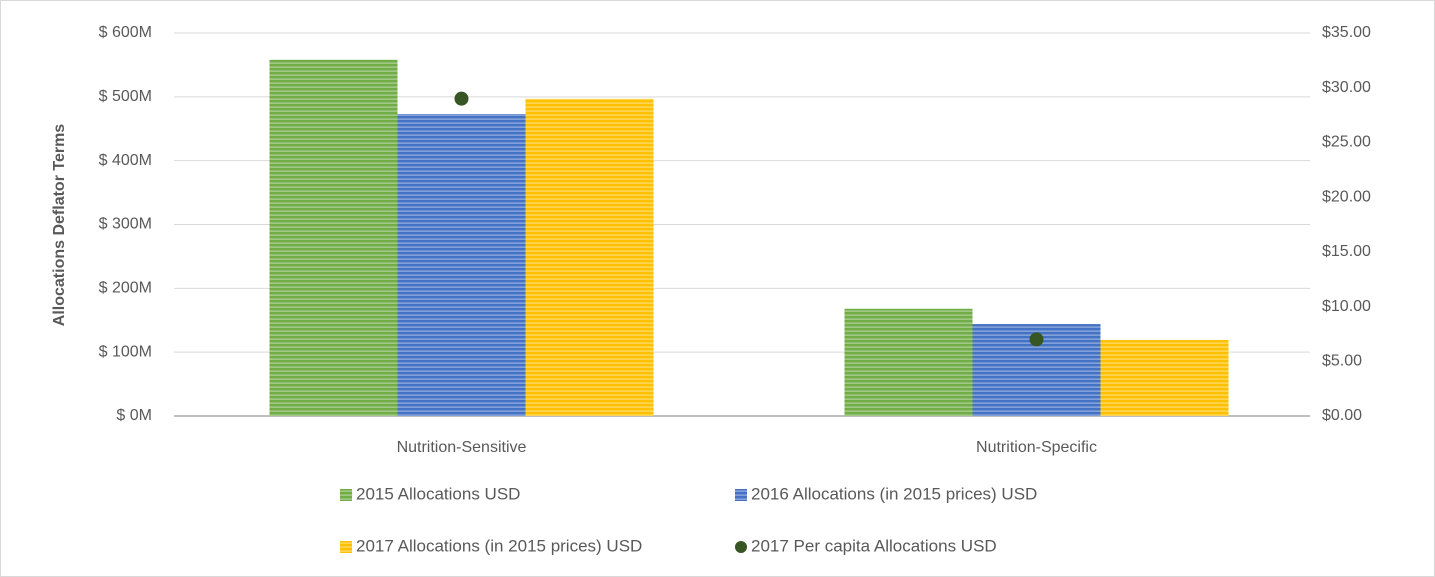 The image size is (1435, 577). Describe the element at coordinates (499, 545) in the screenshot. I see `legend-label: 2017 Allocations (in 2015 prices) USD` at that location.